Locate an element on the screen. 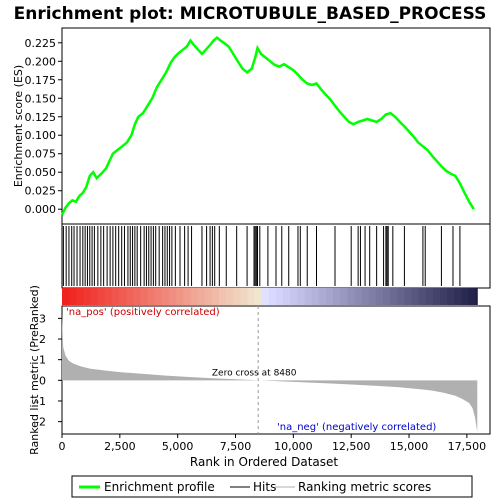  x-tick-label: 0 is located at coordinates (62, 446).